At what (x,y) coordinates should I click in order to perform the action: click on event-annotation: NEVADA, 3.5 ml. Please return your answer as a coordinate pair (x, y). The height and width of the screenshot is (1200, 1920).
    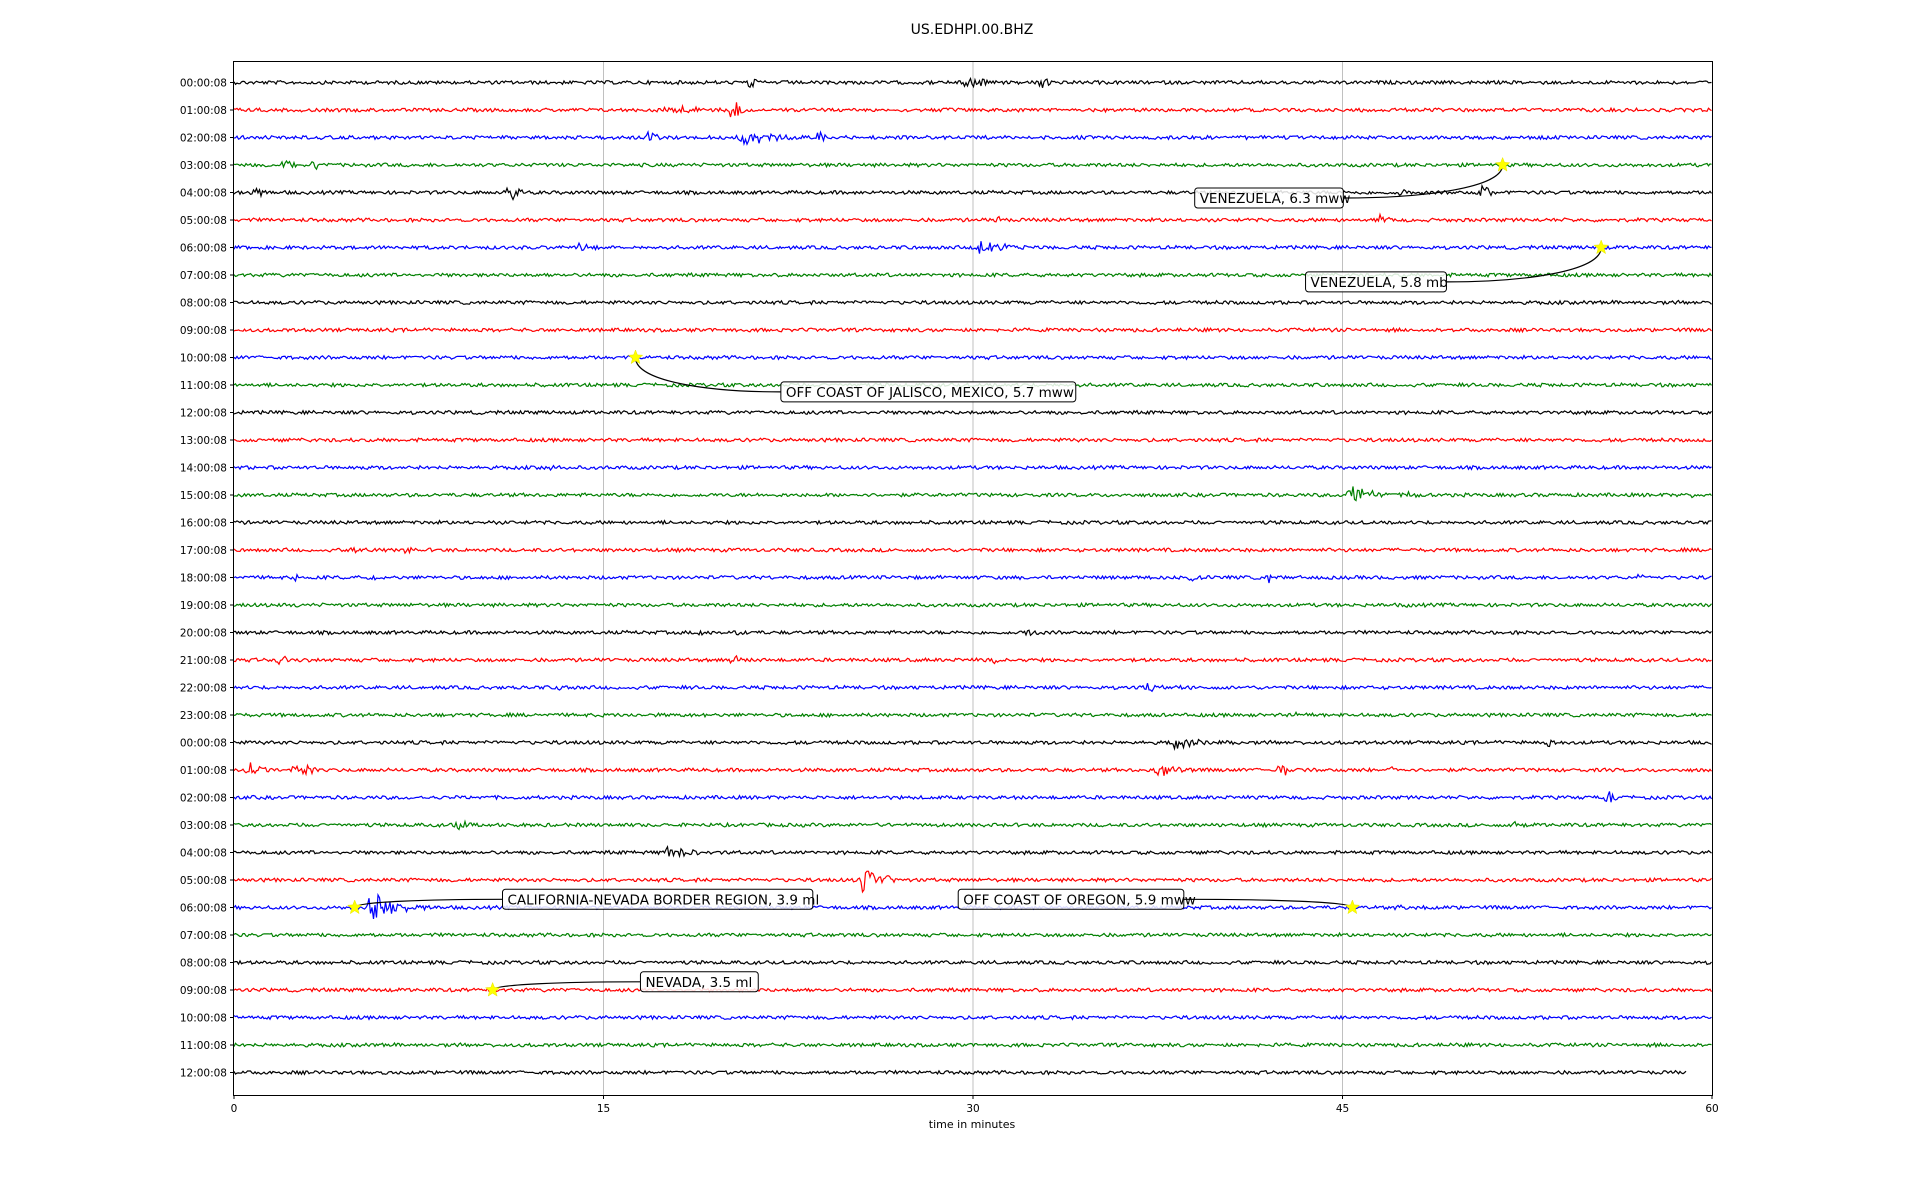
    Looking at the image, I should click on (621, 984).